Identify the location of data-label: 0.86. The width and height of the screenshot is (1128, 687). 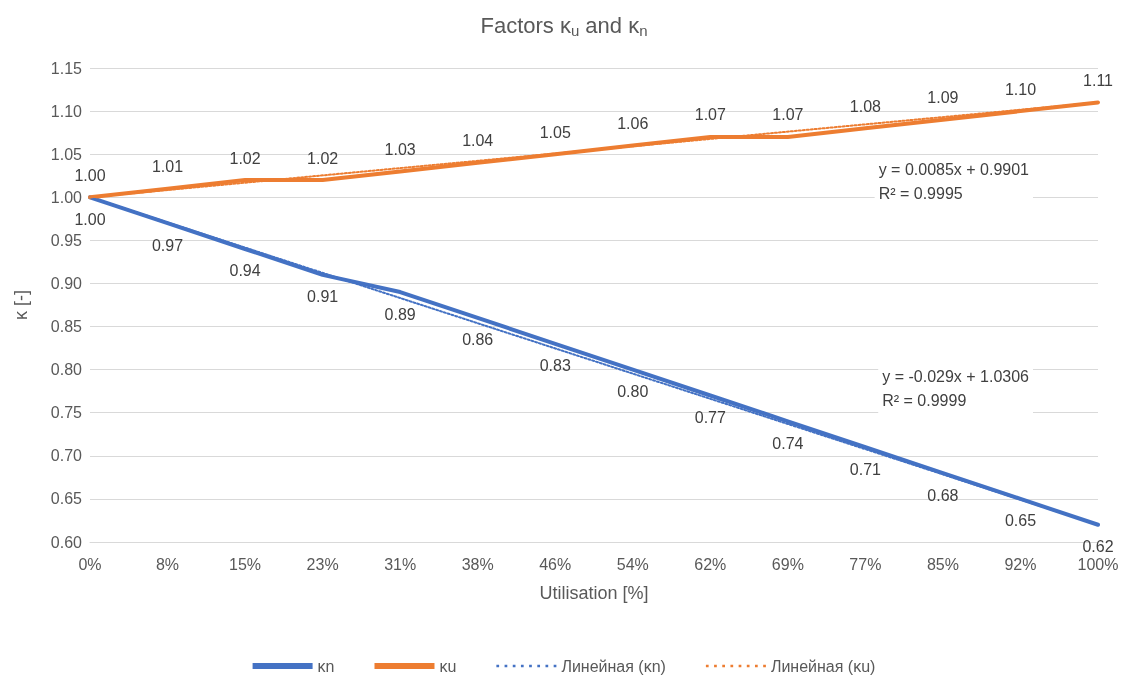
(478, 340).